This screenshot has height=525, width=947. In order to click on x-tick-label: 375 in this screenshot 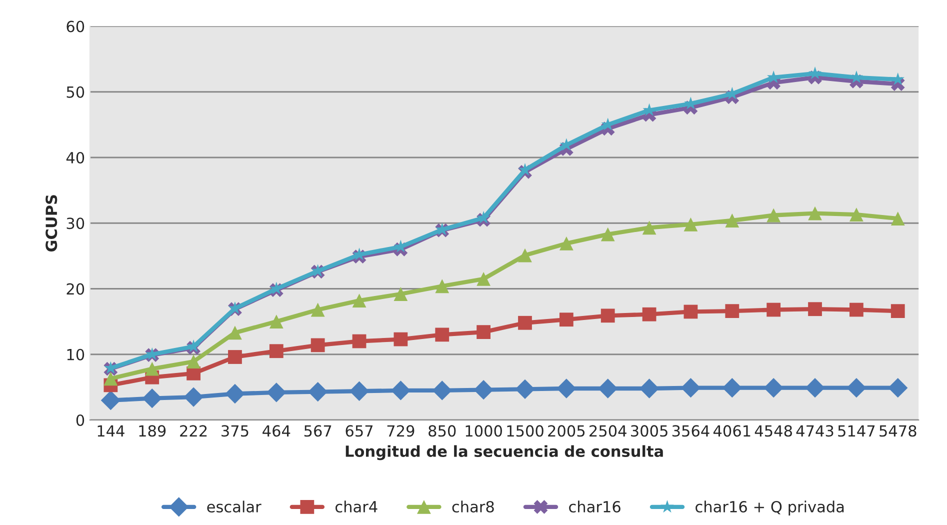, I will do `click(235, 431)`.